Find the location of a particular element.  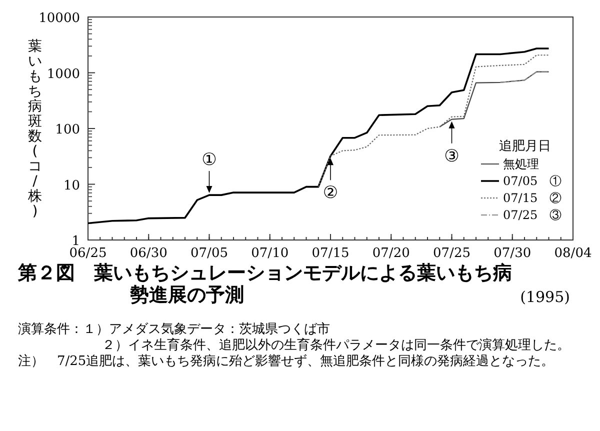

legend-label: 07/15 ② is located at coordinates (532, 198).